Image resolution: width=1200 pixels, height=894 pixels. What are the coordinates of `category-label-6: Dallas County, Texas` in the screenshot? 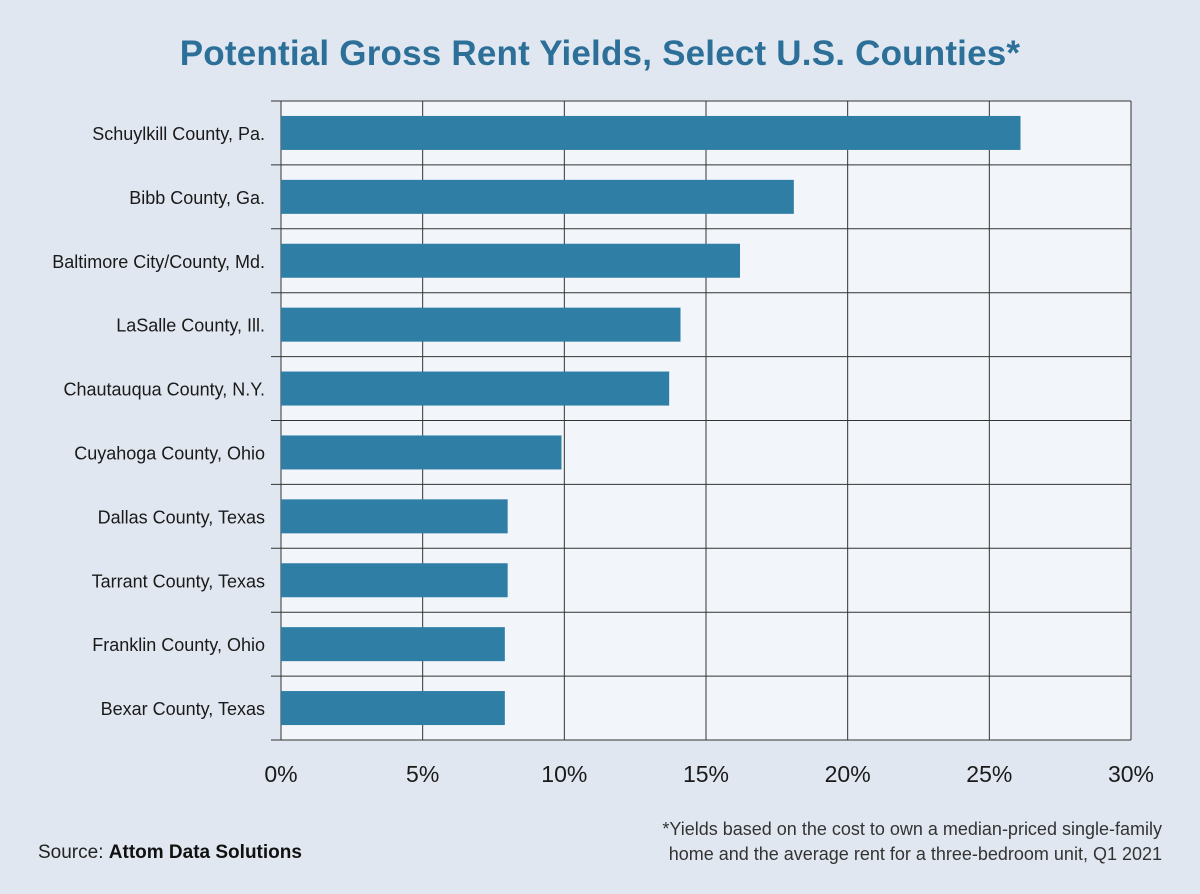 It's located at (181, 517).